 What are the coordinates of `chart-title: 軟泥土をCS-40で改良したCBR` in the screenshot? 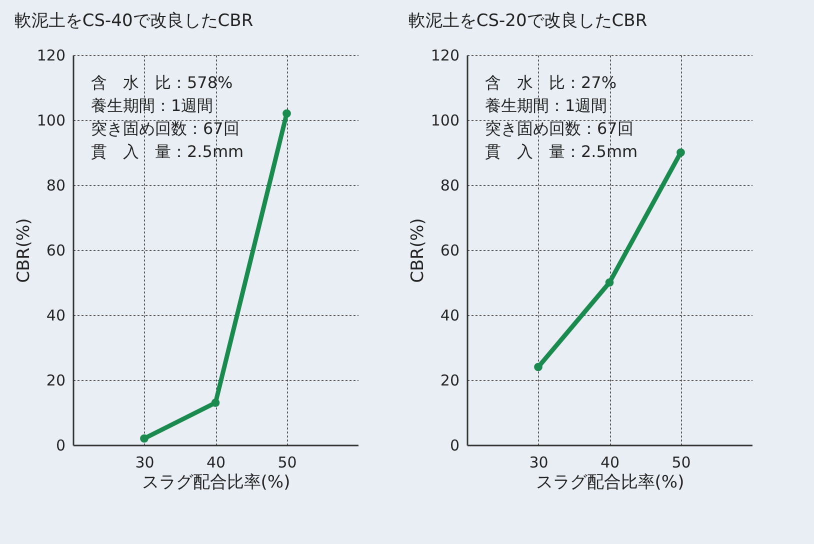 It's located at (134, 21).